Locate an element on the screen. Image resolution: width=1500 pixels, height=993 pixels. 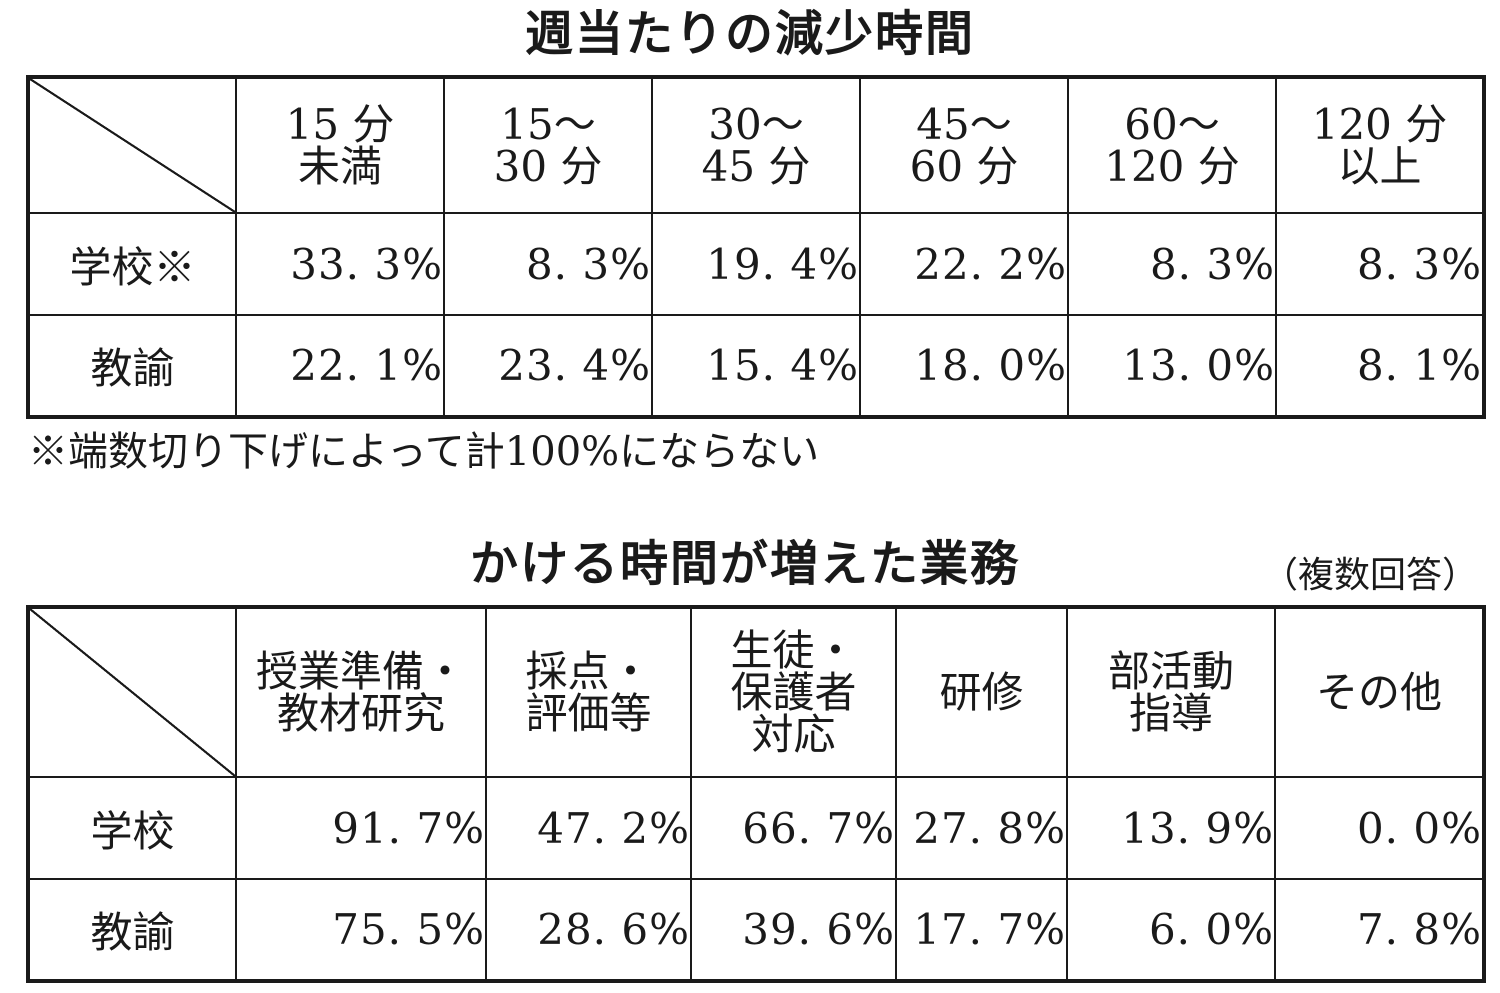
table-cell: 8. 1% is located at coordinates (1380, 366).